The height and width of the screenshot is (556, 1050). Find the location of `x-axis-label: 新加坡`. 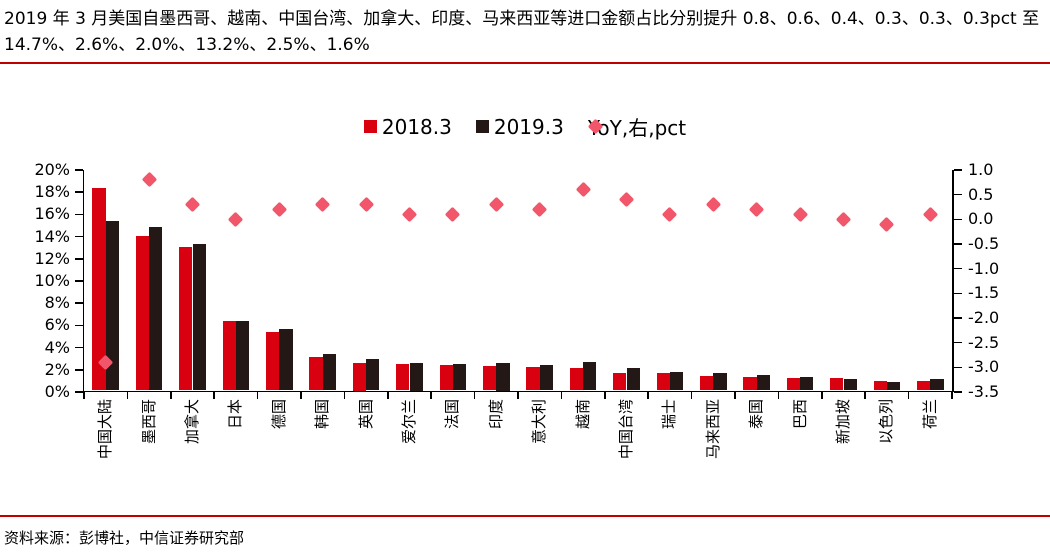

x-axis-label: 新加坡 is located at coordinates (843, 422).